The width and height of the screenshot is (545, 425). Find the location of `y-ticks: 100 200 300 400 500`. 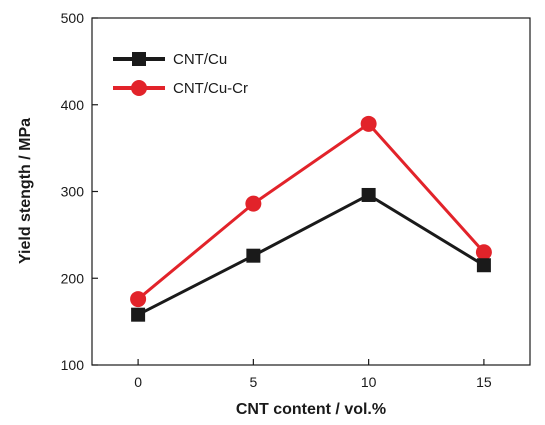

y-ticks: 100 200 300 400 500 is located at coordinates (79, 191).